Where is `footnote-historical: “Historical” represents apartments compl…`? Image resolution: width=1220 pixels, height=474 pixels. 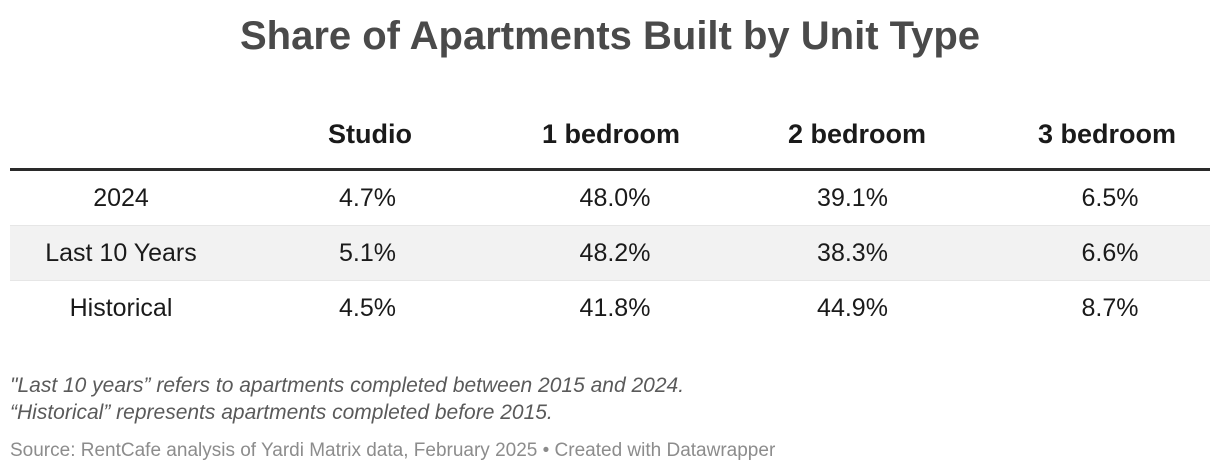 footnote-historical: “Historical” represents apartments compl… is located at coordinates (281, 412).